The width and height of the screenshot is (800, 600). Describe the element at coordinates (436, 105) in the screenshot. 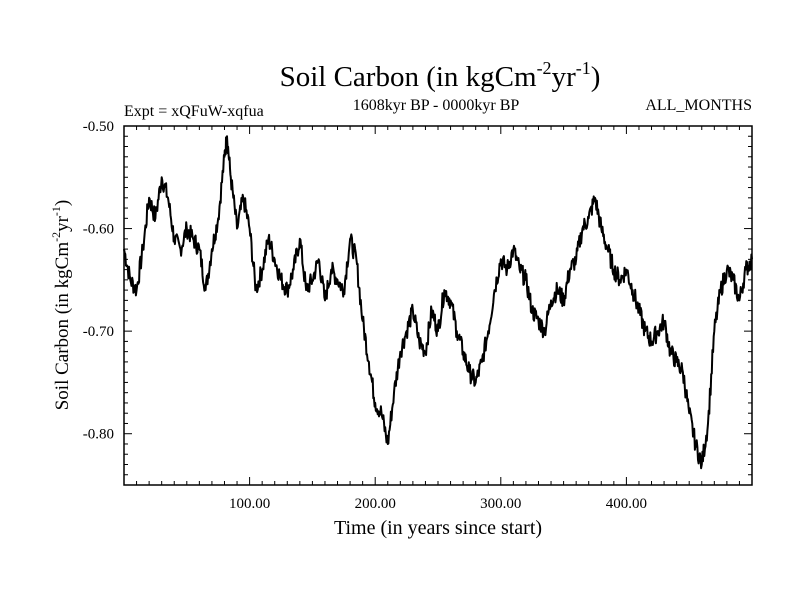

I see `subtitle-period: 1608kyr BP - 0000kyr BP` at that location.